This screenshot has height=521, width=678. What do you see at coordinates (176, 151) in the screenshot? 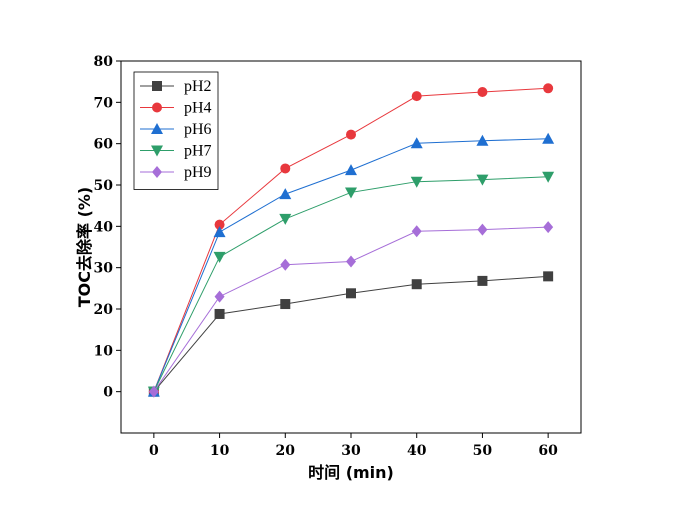
I see `legend-item: pH7` at bounding box center [176, 151].